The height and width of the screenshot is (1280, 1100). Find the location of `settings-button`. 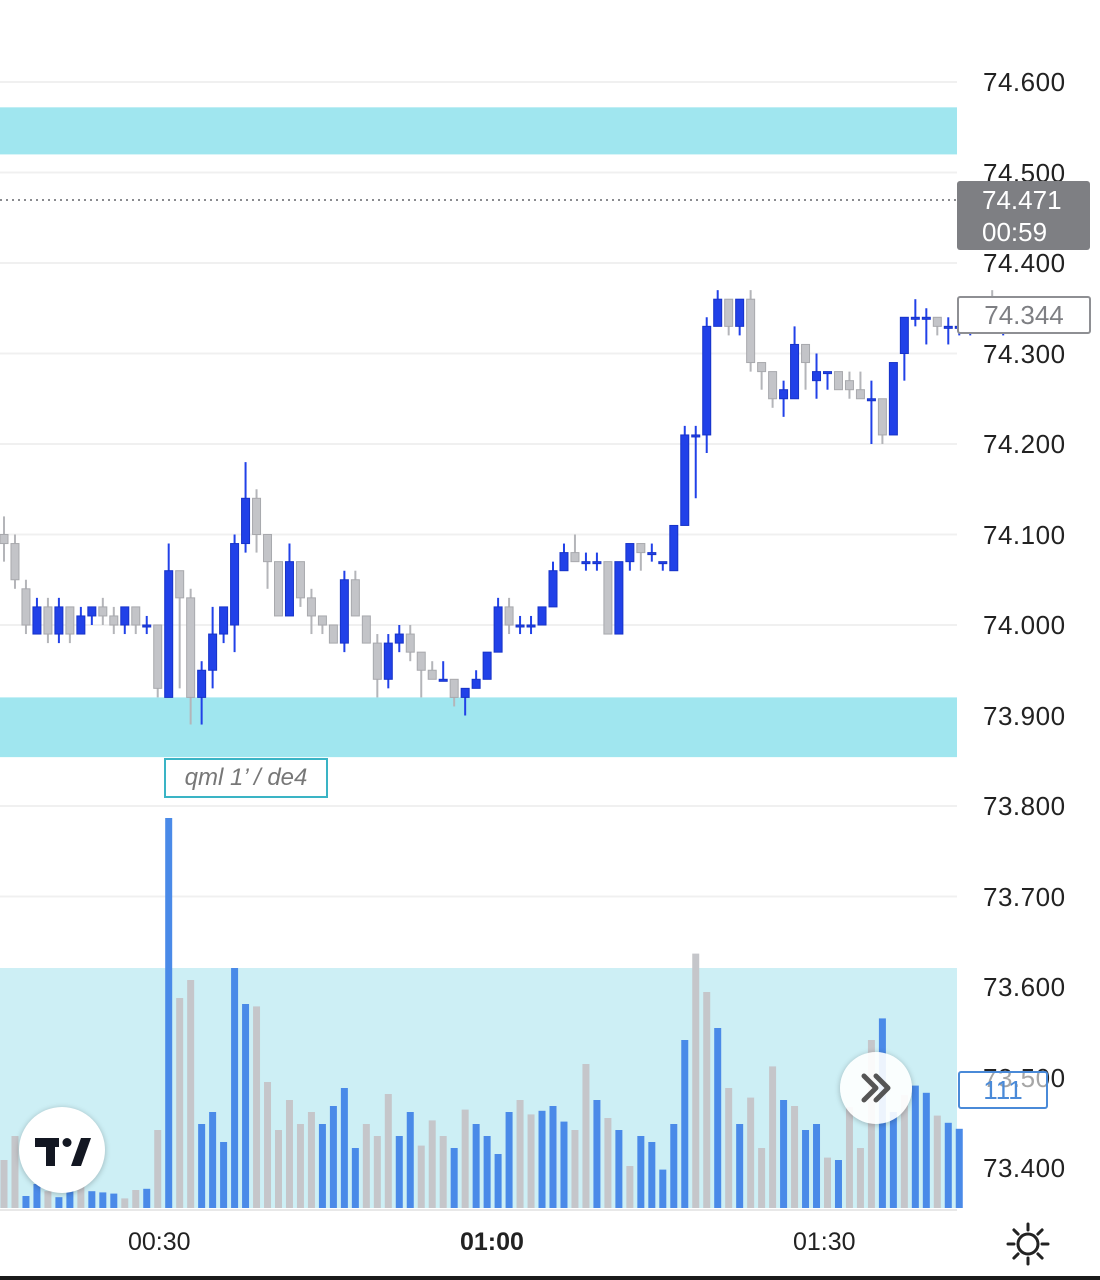

settings-button is located at coordinates (1028, 1244).